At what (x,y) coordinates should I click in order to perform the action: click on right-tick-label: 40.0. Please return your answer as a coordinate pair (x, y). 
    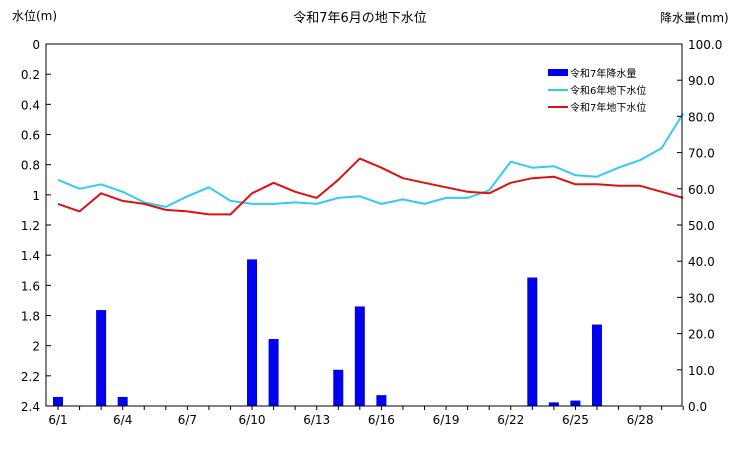
    Looking at the image, I should click on (701, 262).